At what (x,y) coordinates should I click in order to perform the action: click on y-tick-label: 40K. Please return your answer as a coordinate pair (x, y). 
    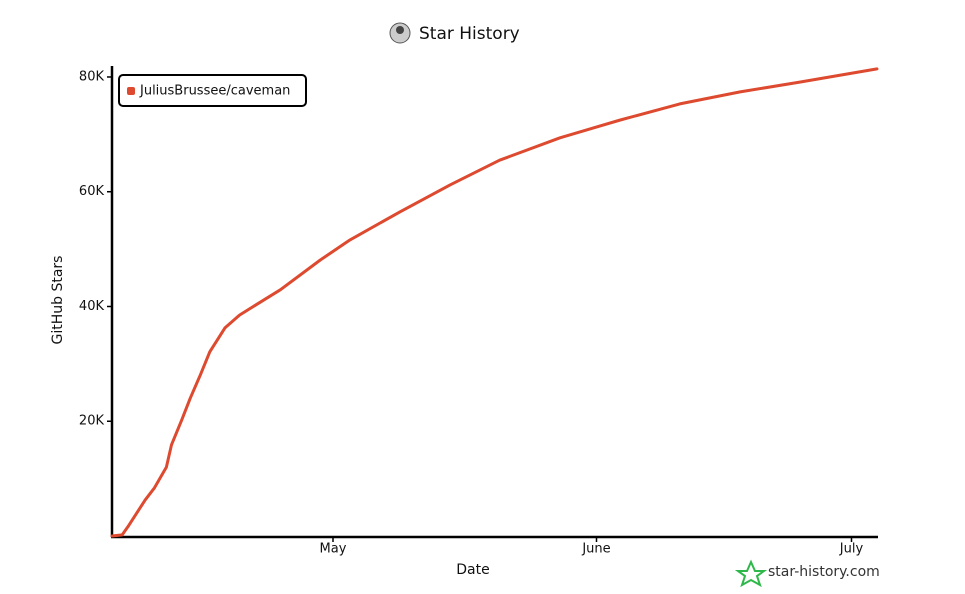
    Looking at the image, I should click on (92, 306).